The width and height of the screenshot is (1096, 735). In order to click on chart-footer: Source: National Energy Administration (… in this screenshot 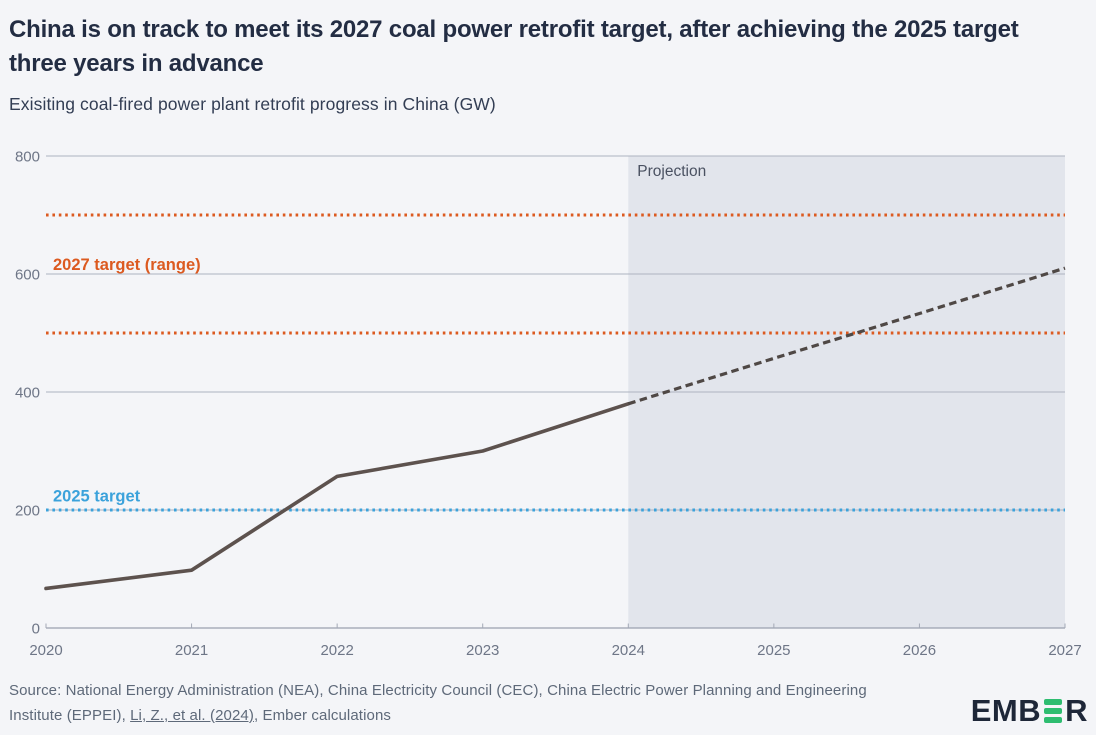, I will do `click(548, 704)`.